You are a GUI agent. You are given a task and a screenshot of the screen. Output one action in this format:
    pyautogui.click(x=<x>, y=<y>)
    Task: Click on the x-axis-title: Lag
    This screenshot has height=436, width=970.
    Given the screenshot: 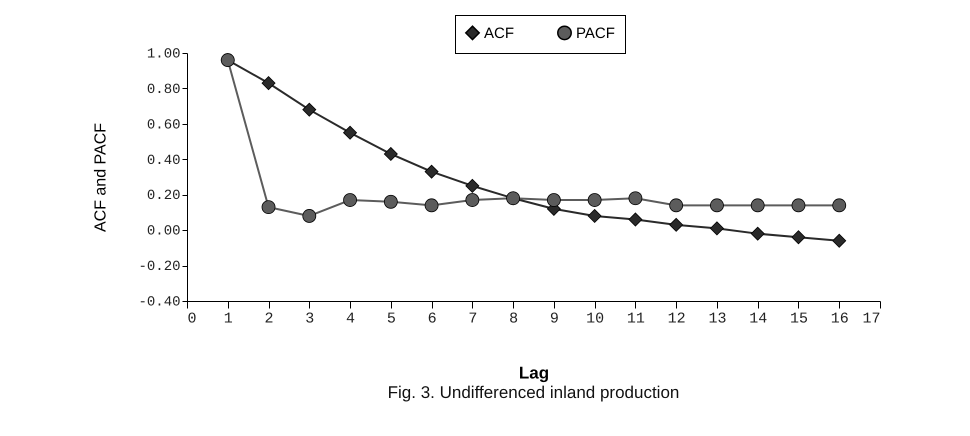 What is the action you would take?
    pyautogui.click(x=534, y=373)
    